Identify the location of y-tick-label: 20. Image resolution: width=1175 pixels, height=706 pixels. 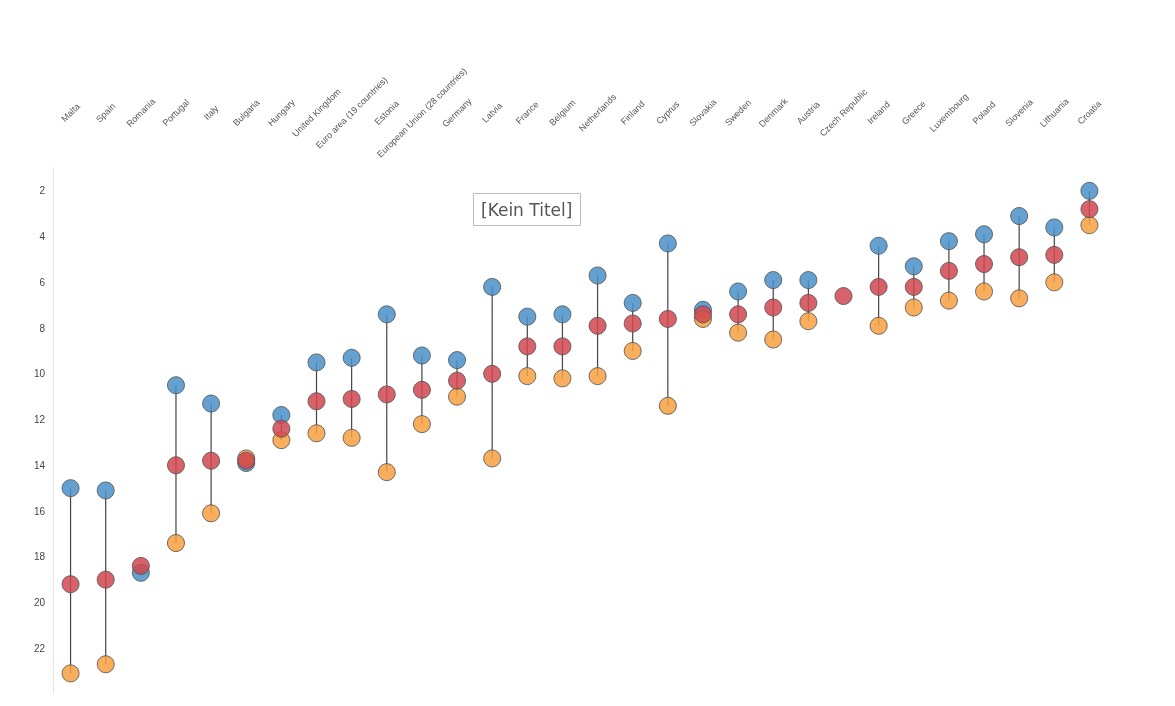
(39, 603).